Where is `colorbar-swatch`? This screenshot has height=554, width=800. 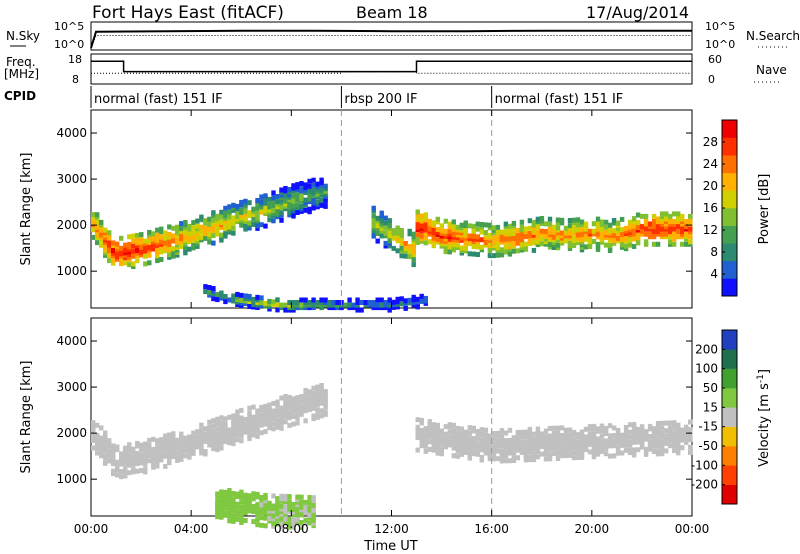 colorbar-swatch is located at coordinates (729, 181).